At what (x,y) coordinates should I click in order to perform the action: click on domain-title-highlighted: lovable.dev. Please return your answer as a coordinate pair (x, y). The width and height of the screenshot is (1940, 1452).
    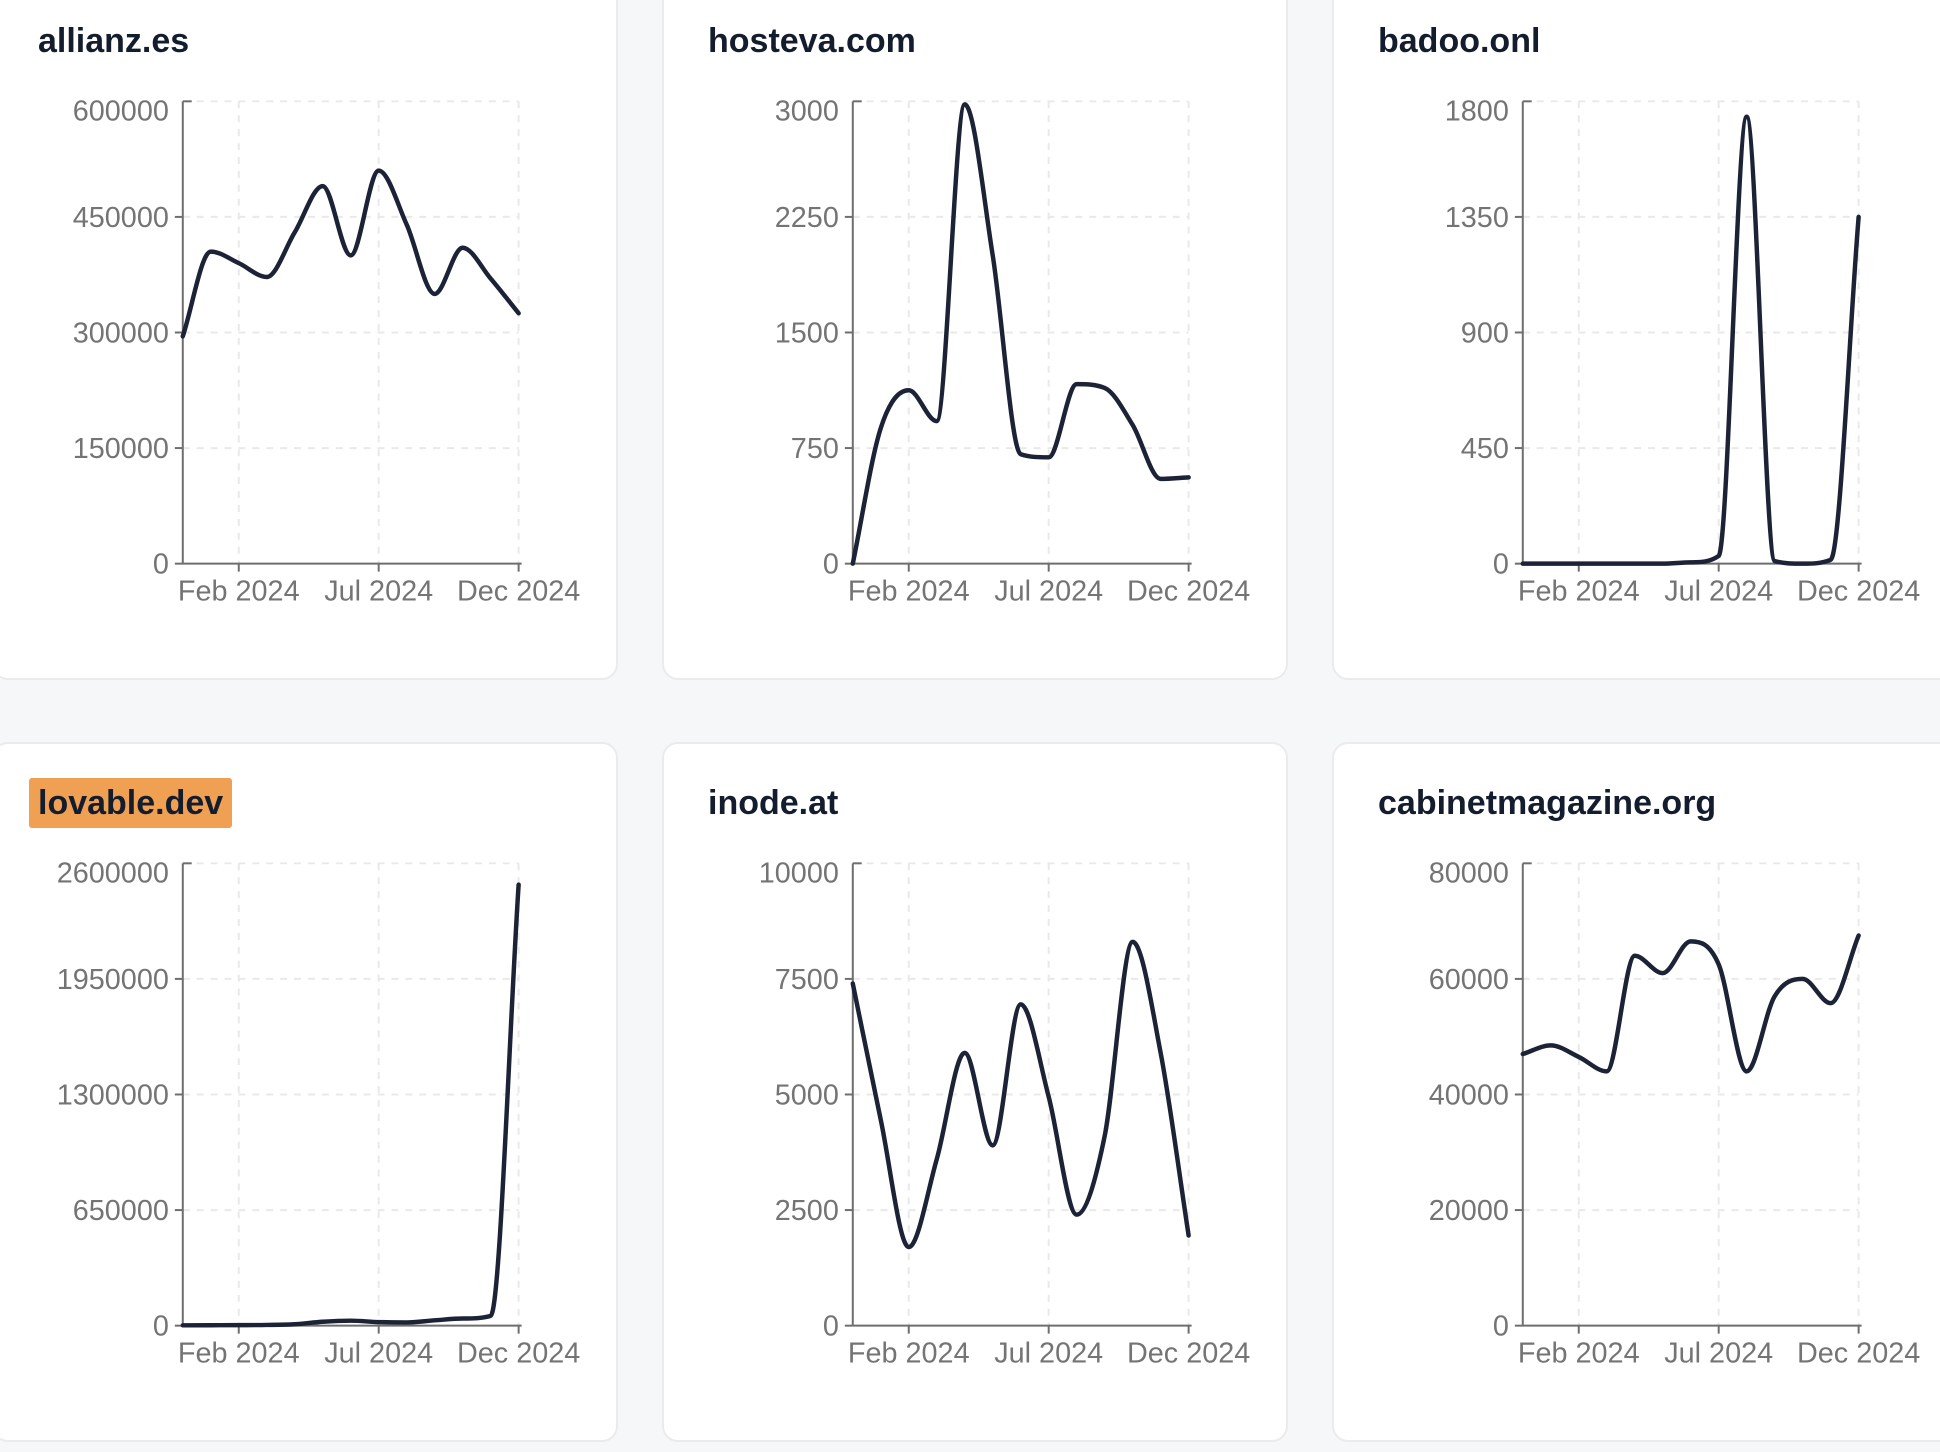
    Looking at the image, I should click on (131, 803).